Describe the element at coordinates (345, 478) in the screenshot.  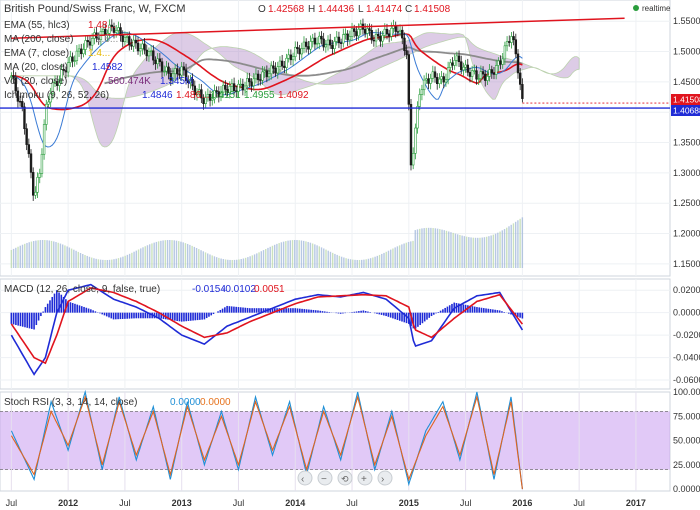
I see `reset-button` at that location.